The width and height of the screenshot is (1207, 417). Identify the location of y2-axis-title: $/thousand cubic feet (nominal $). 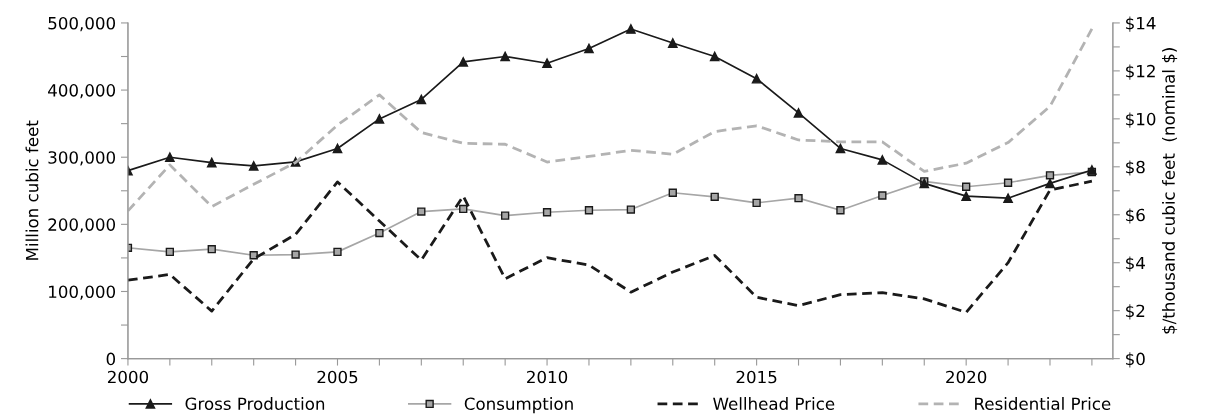
(1170, 191).